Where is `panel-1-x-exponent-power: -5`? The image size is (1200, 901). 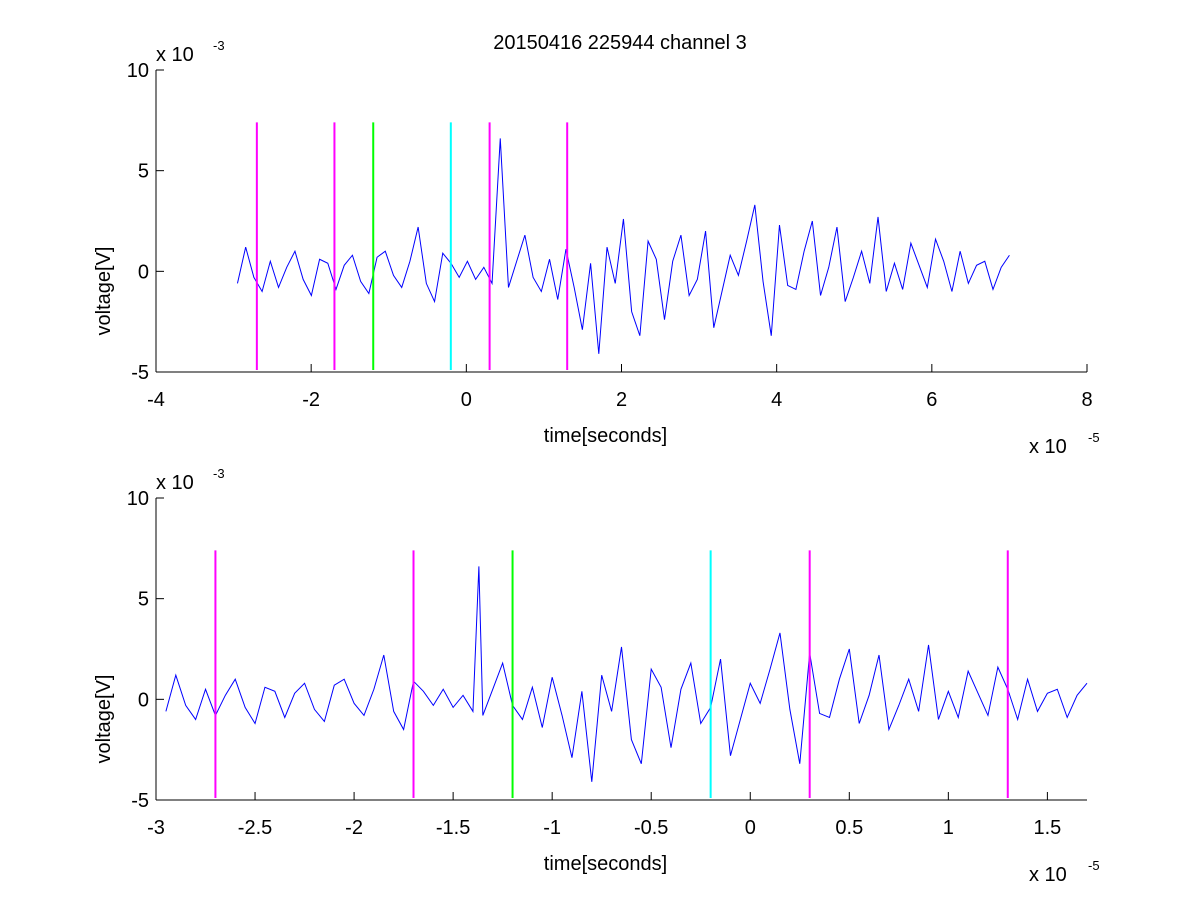 panel-1-x-exponent-power: -5 is located at coordinates (1094, 437).